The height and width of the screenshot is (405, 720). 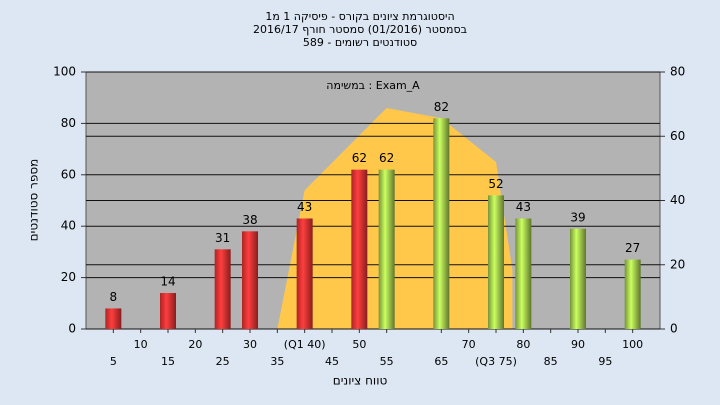 I want to click on x-axis-label: טווח ציונים, so click(x=360, y=381).